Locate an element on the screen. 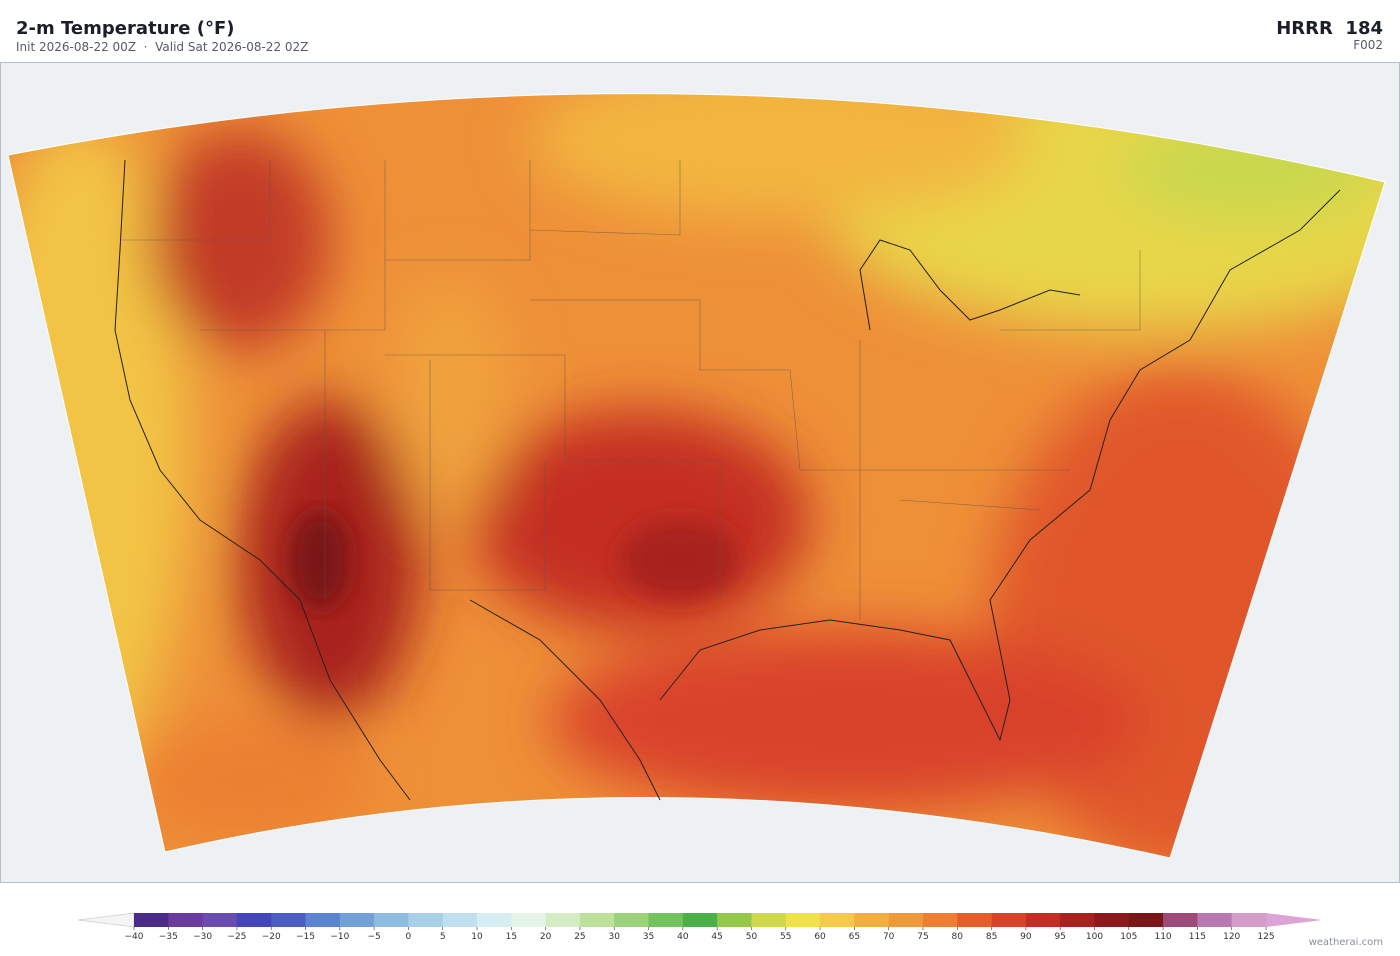  tick-label: 55 is located at coordinates (785, 937).